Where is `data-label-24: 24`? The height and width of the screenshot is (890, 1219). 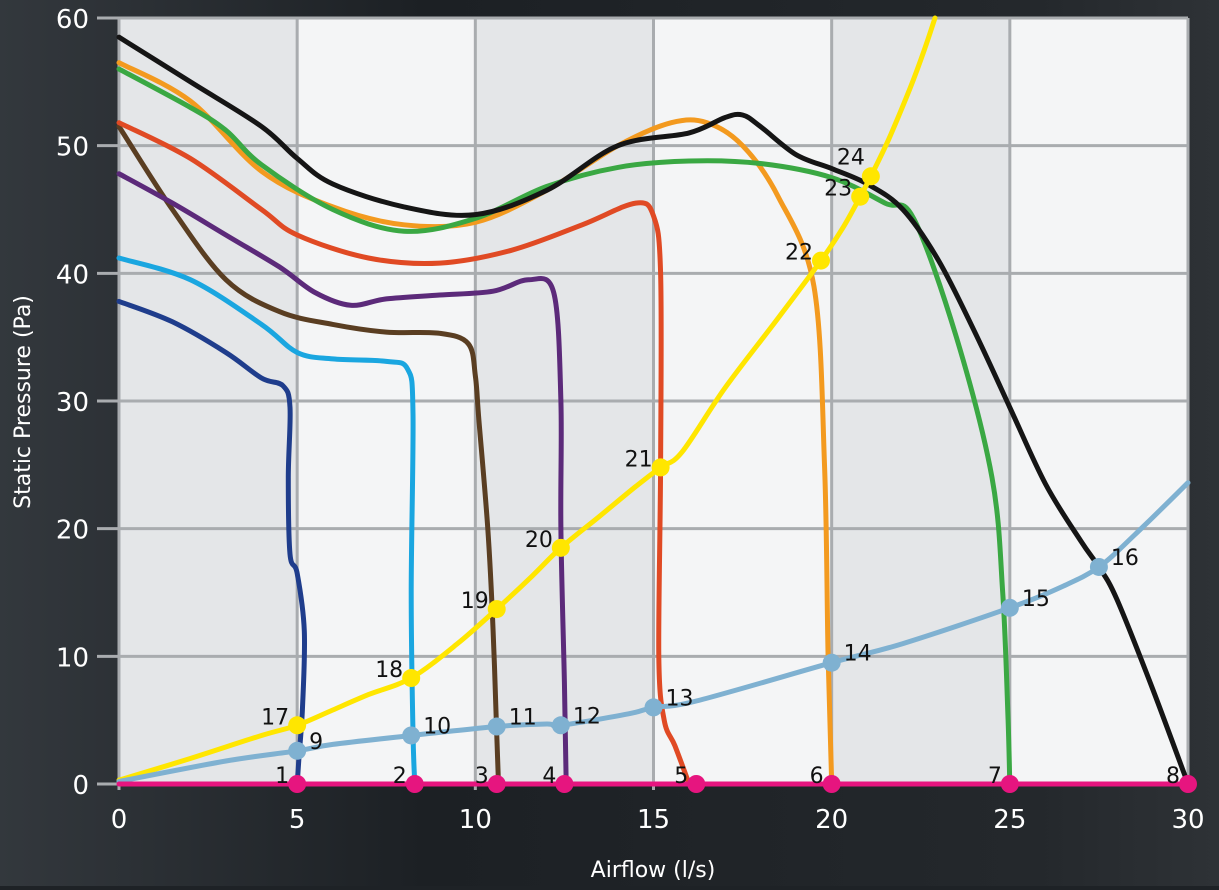 data-label-24: 24 is located at coordinates (851, 157).